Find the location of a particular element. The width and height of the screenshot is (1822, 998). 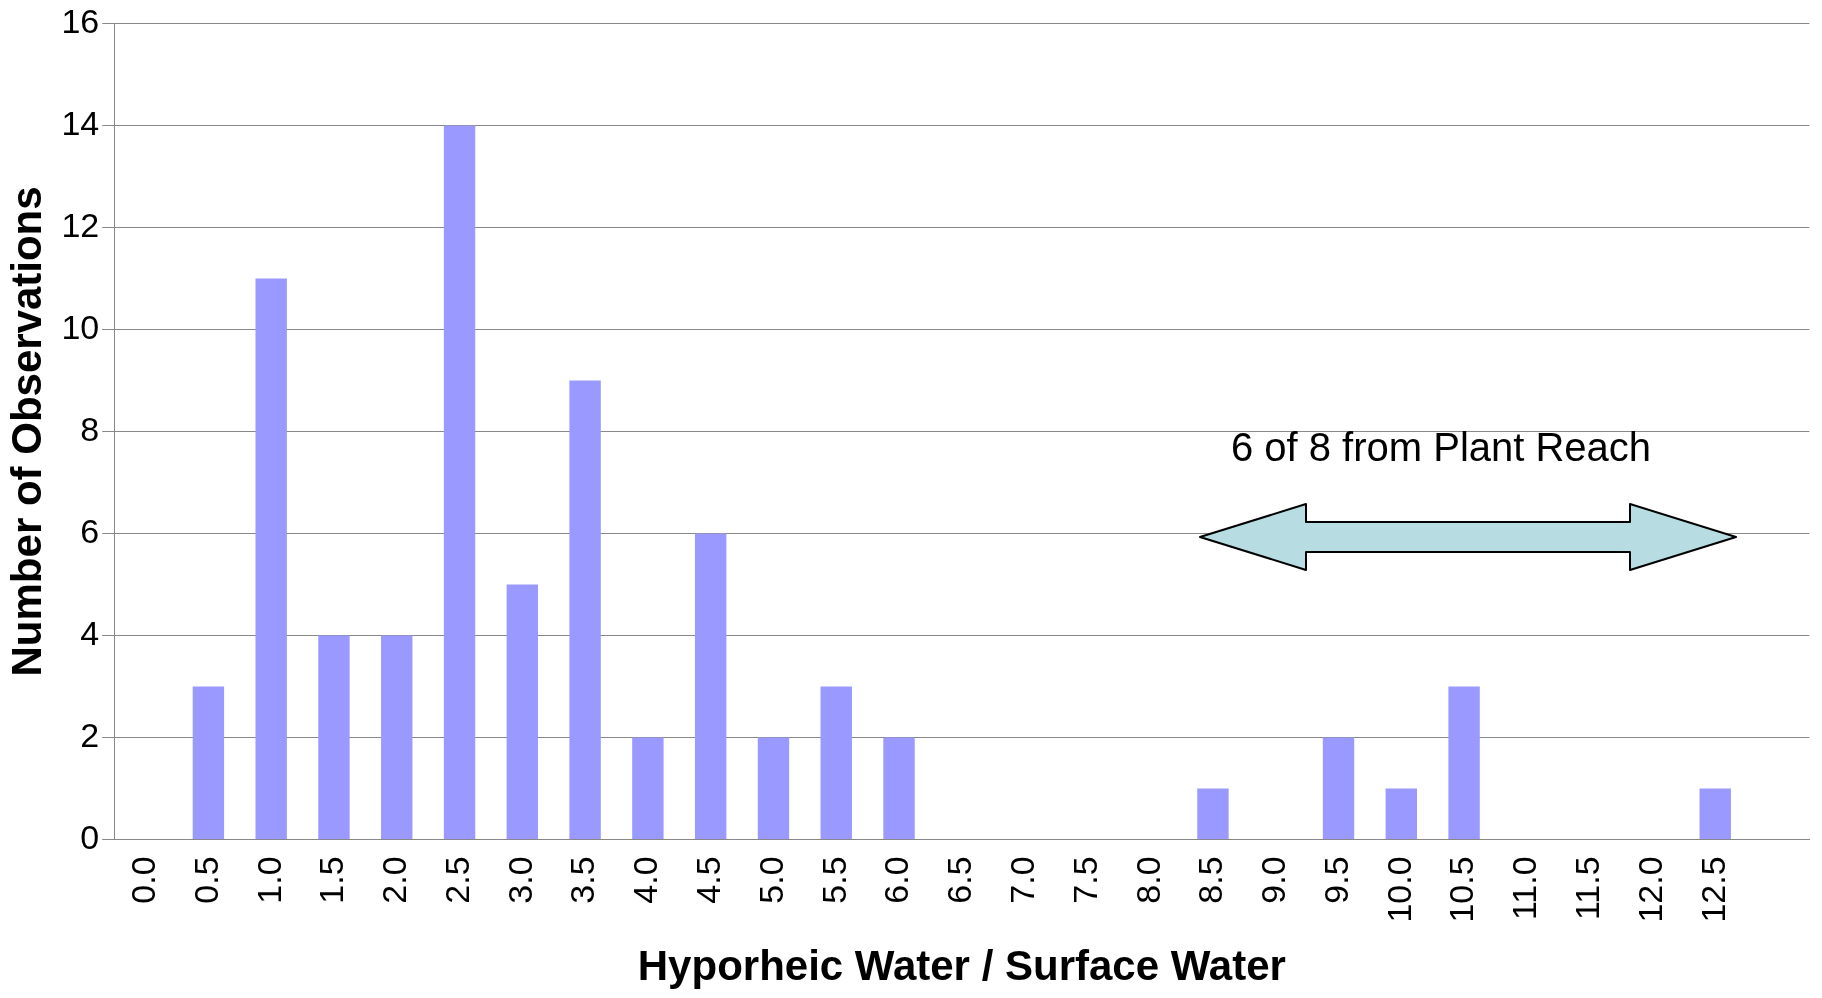

y-tick-label: 6 is located at coordinates (90, 530).